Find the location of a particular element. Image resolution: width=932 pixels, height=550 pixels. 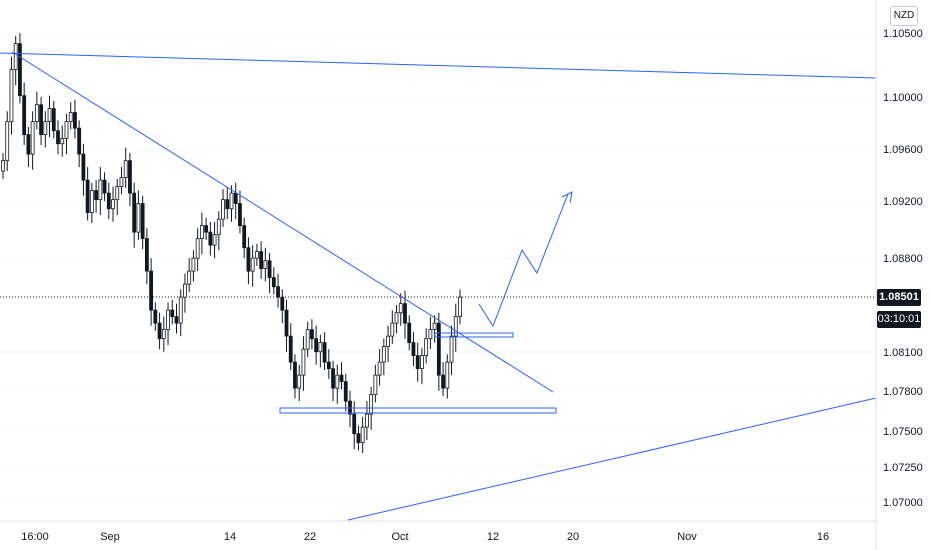

time-tick-label: Oct is located at coordinates (399, 537).